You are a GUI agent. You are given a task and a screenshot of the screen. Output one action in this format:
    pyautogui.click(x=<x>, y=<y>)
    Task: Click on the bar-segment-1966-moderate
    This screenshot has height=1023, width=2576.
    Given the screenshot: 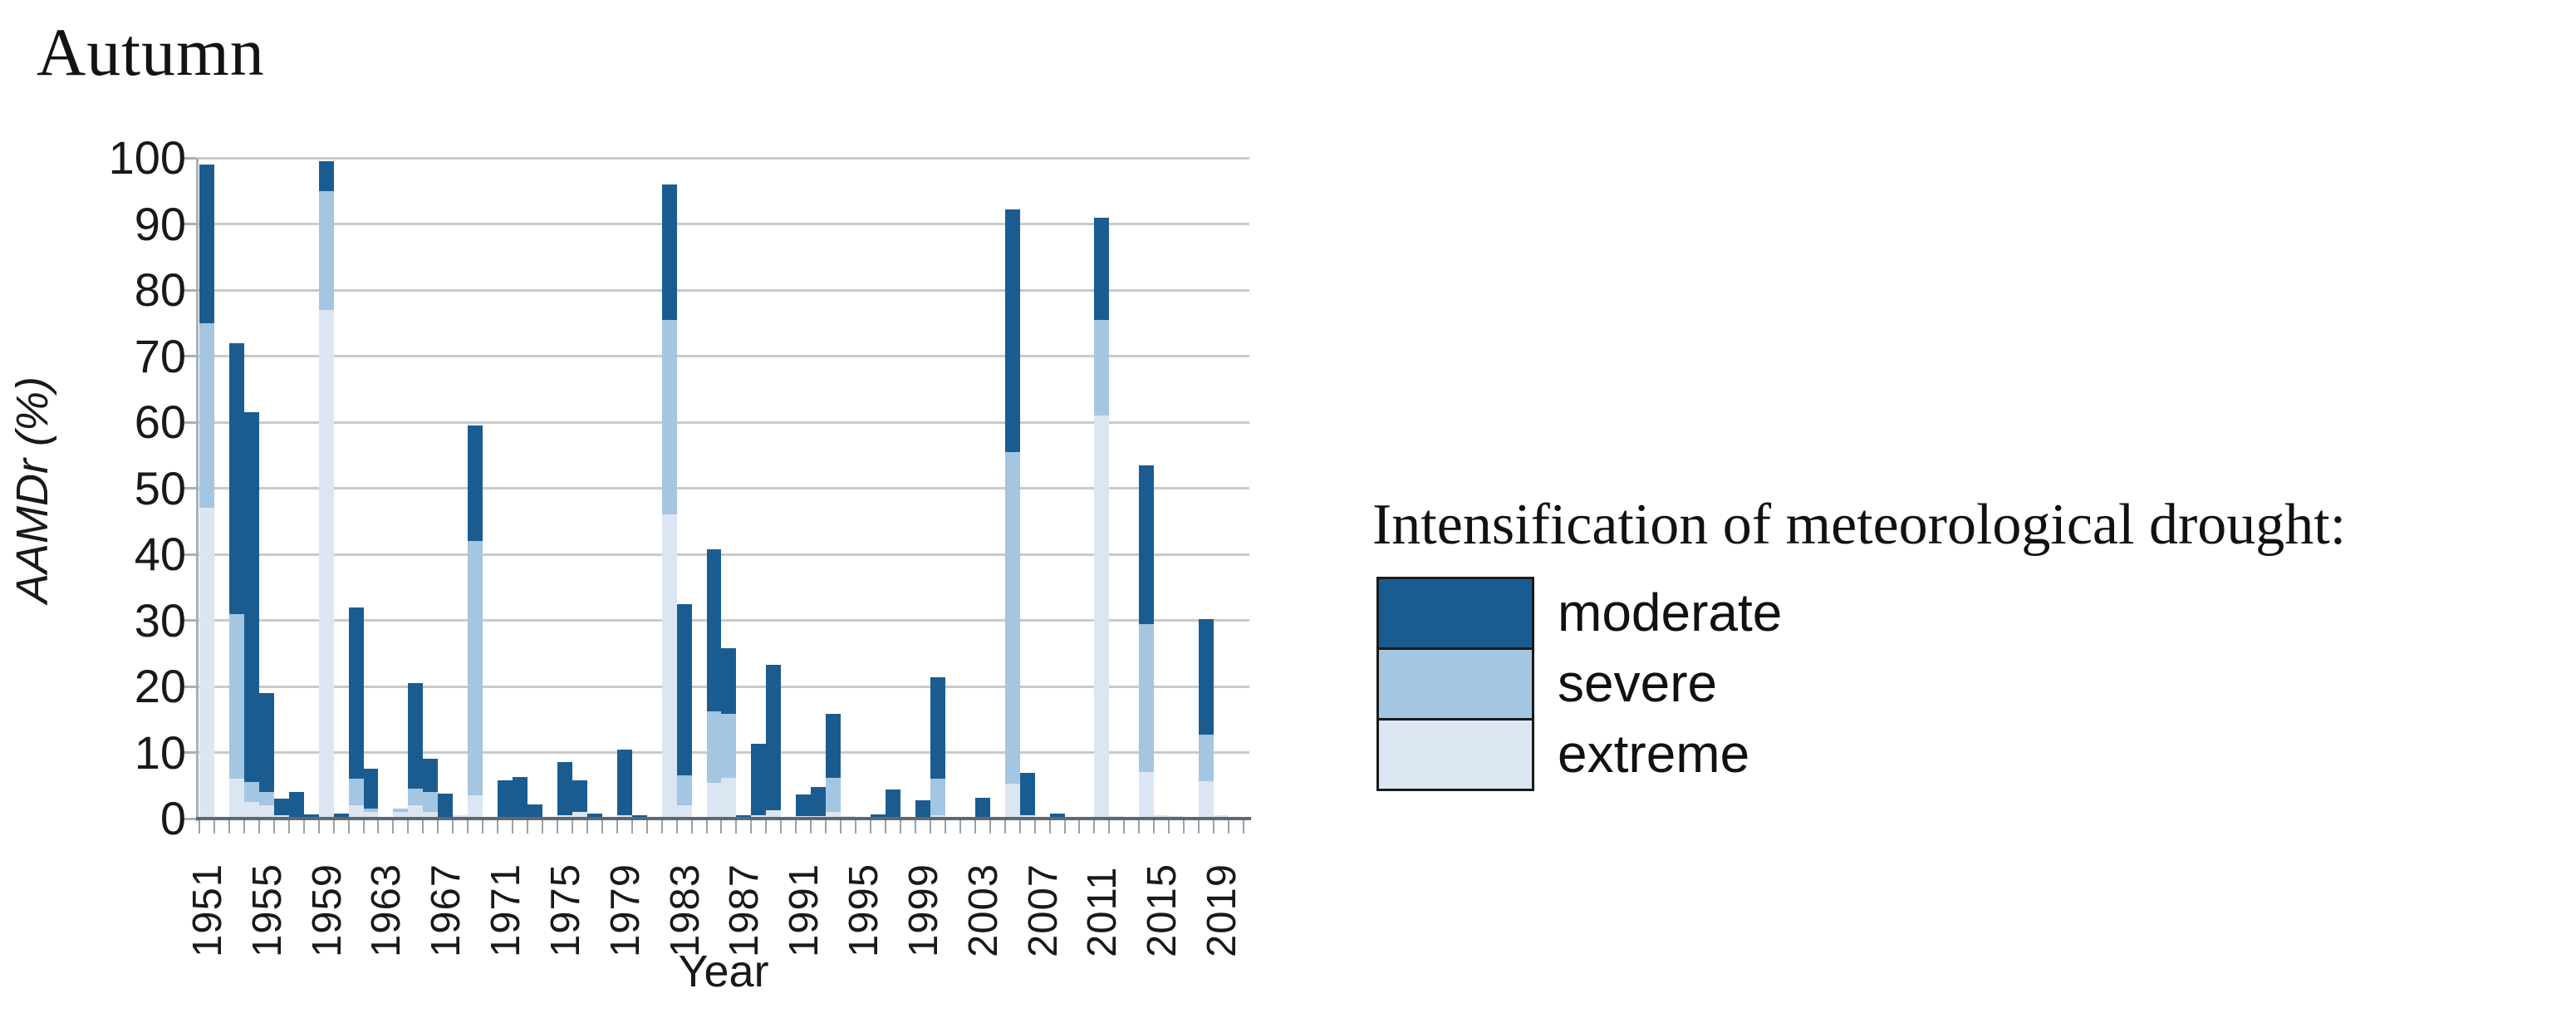 What is the action you would take?
    pyautogui.click(x=431, y=776)
    